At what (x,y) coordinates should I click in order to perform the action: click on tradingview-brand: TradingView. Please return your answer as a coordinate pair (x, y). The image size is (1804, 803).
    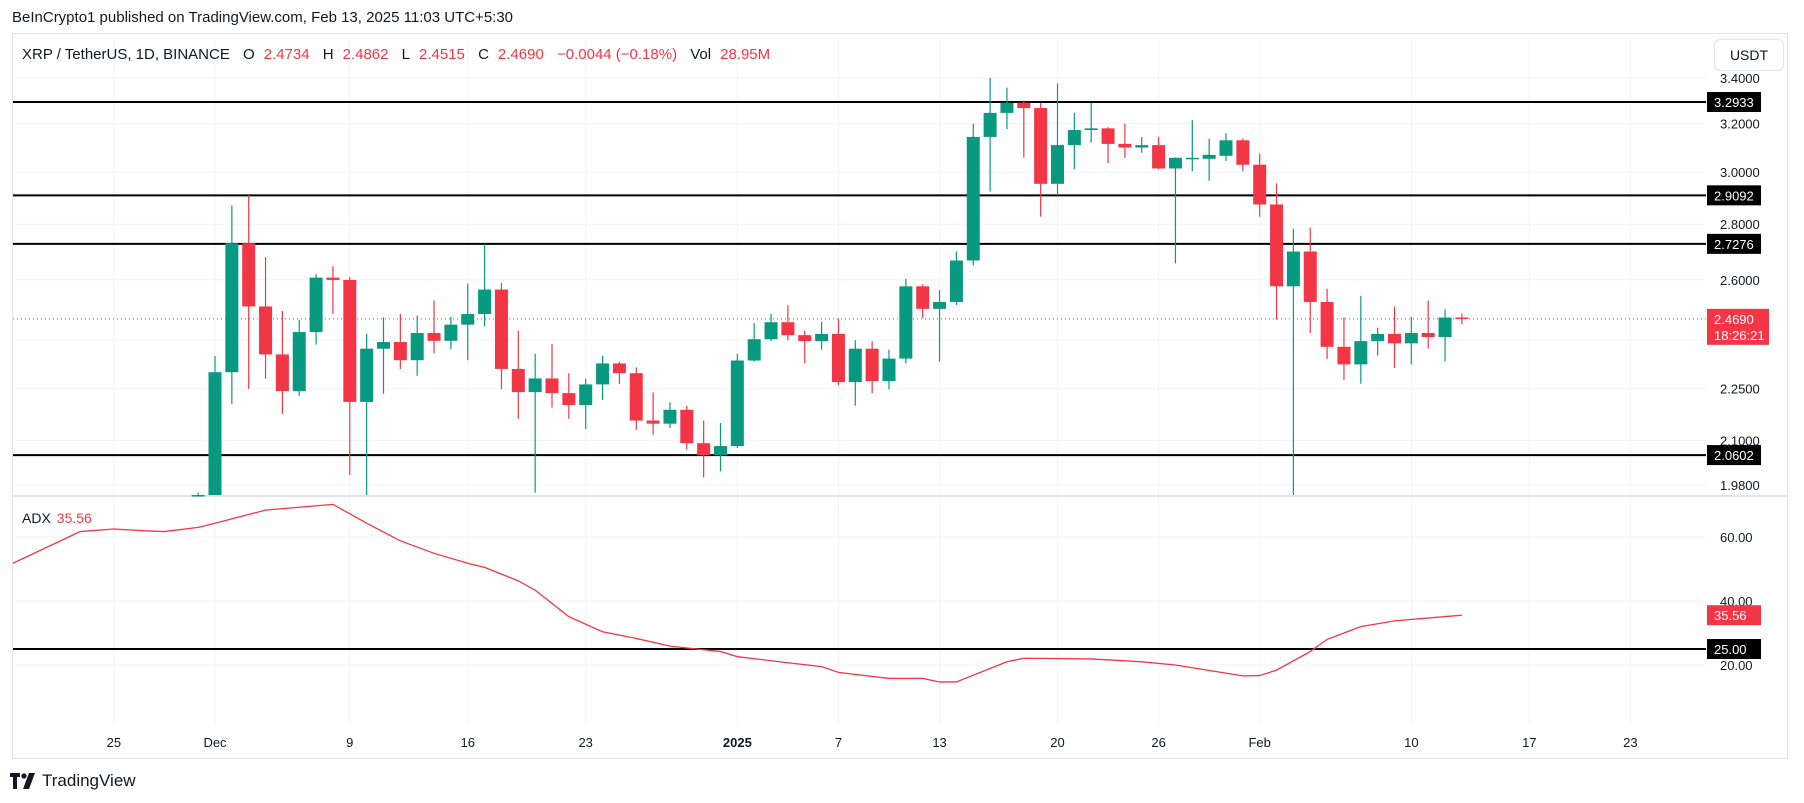
    Looking at the image, I should click on (89, 780).